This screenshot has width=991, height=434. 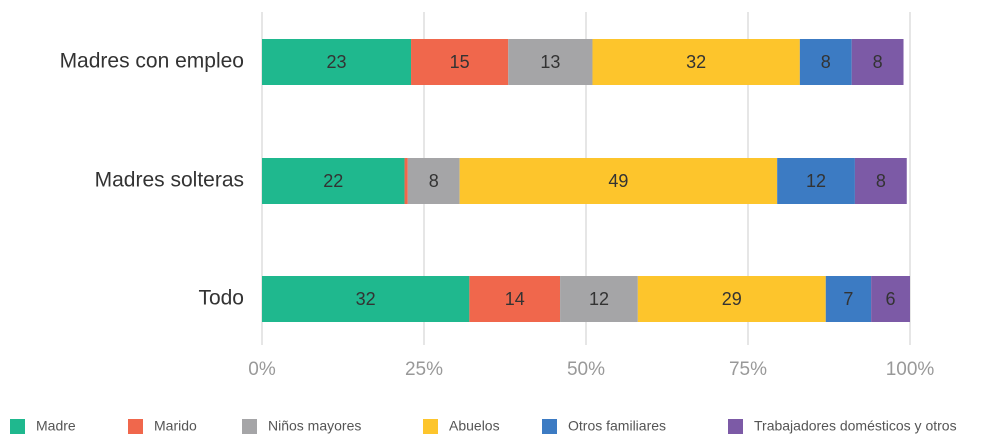 What do you see at coordinates (56, 426) in the screenshot?
I see `legend-label: Madre` at bounding box center [56, 426].